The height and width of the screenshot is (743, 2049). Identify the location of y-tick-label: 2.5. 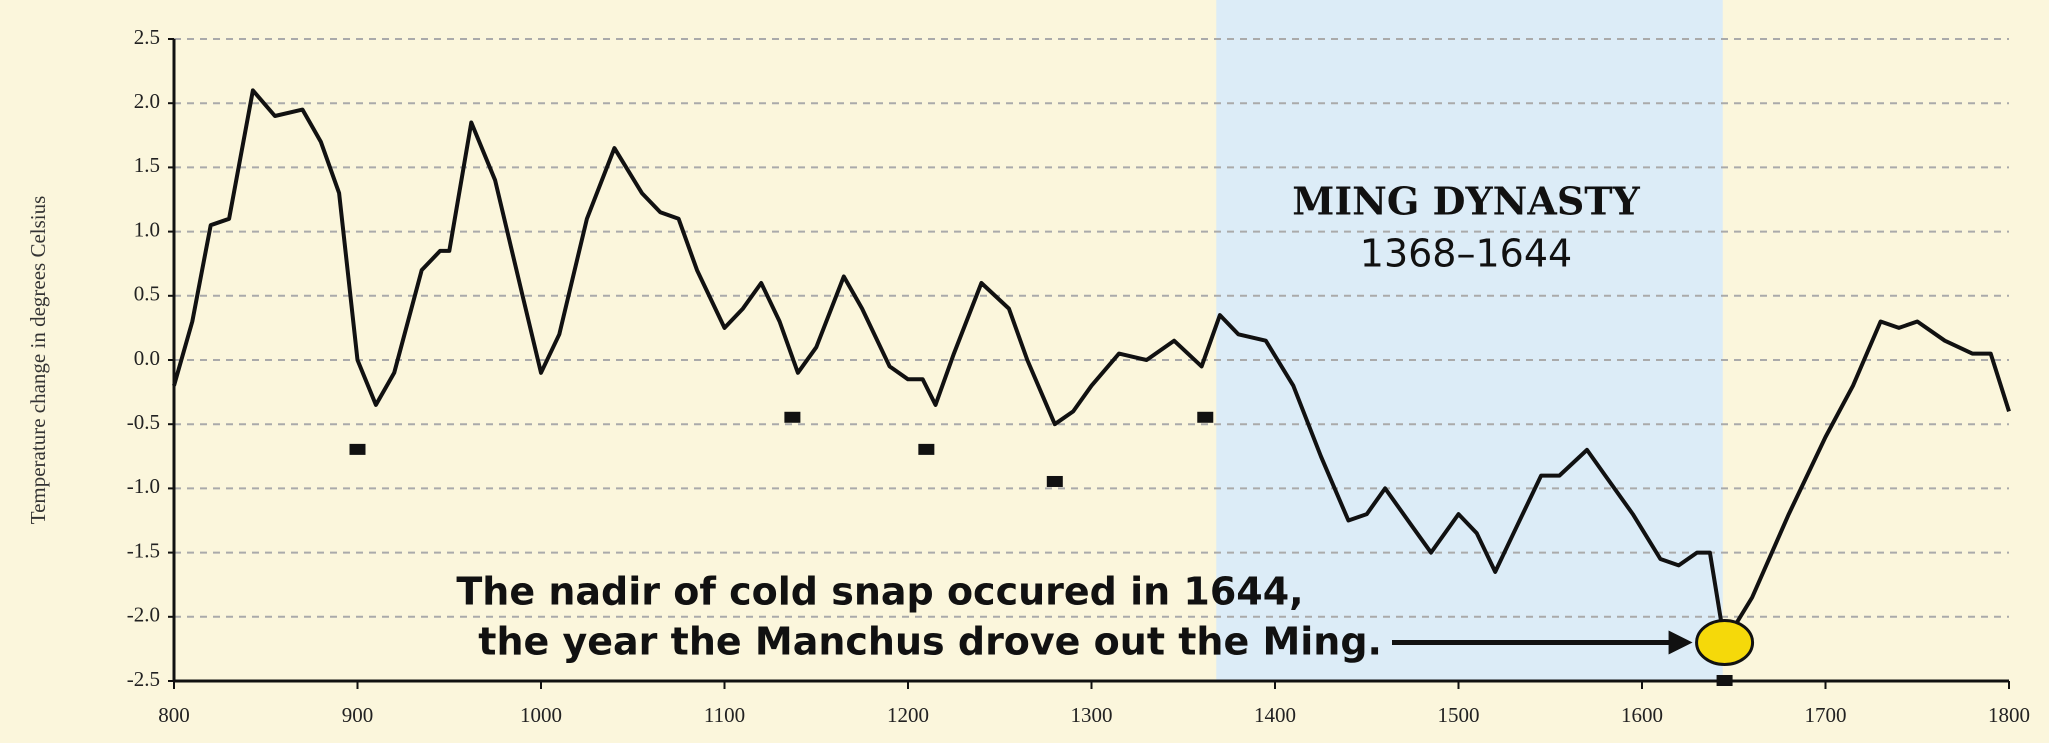
(147, 37).